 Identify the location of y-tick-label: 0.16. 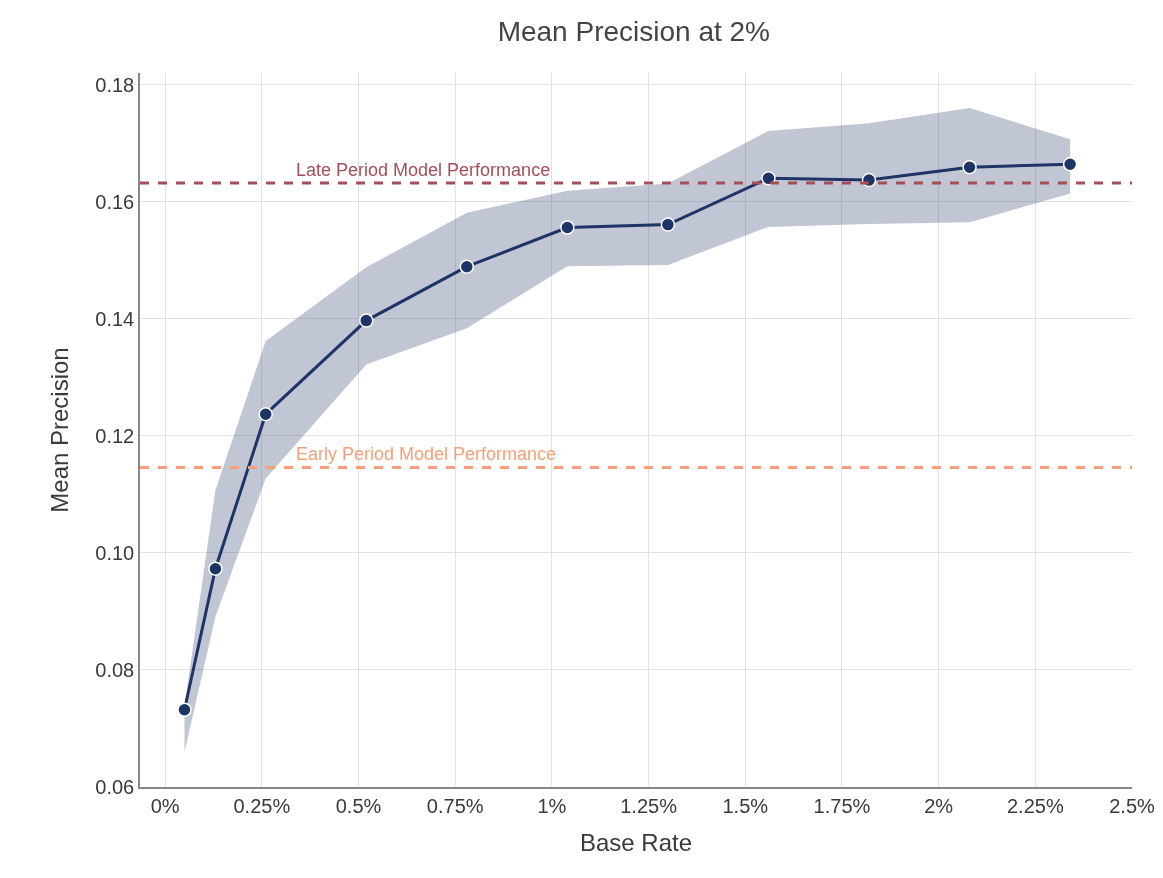
(115, 201).